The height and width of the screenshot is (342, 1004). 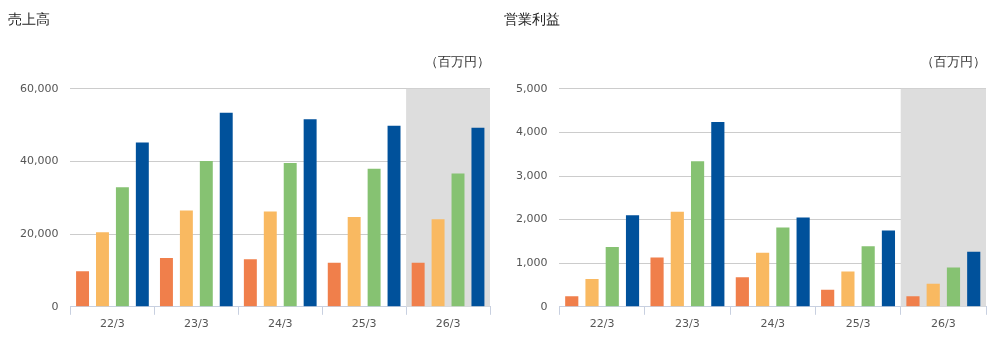 I want to click on y-tick-label: 3,000, so click(x=531, y=175).